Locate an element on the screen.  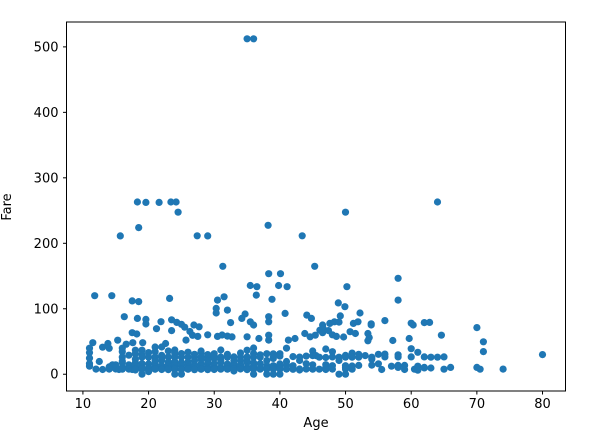
x-tick-label: 60 is located at coordinates (411, 404).